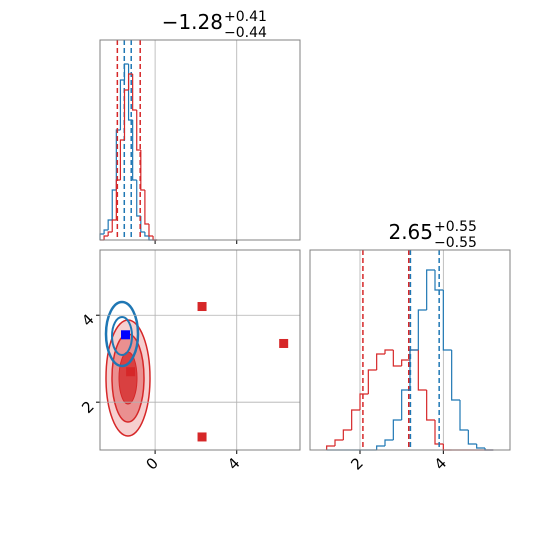 Image resolution: width=550 pixels, height=550 pixels. Describe the element at coordinates (245, 17) in the screenshot. I see `title-upper: +0.41` at that location.